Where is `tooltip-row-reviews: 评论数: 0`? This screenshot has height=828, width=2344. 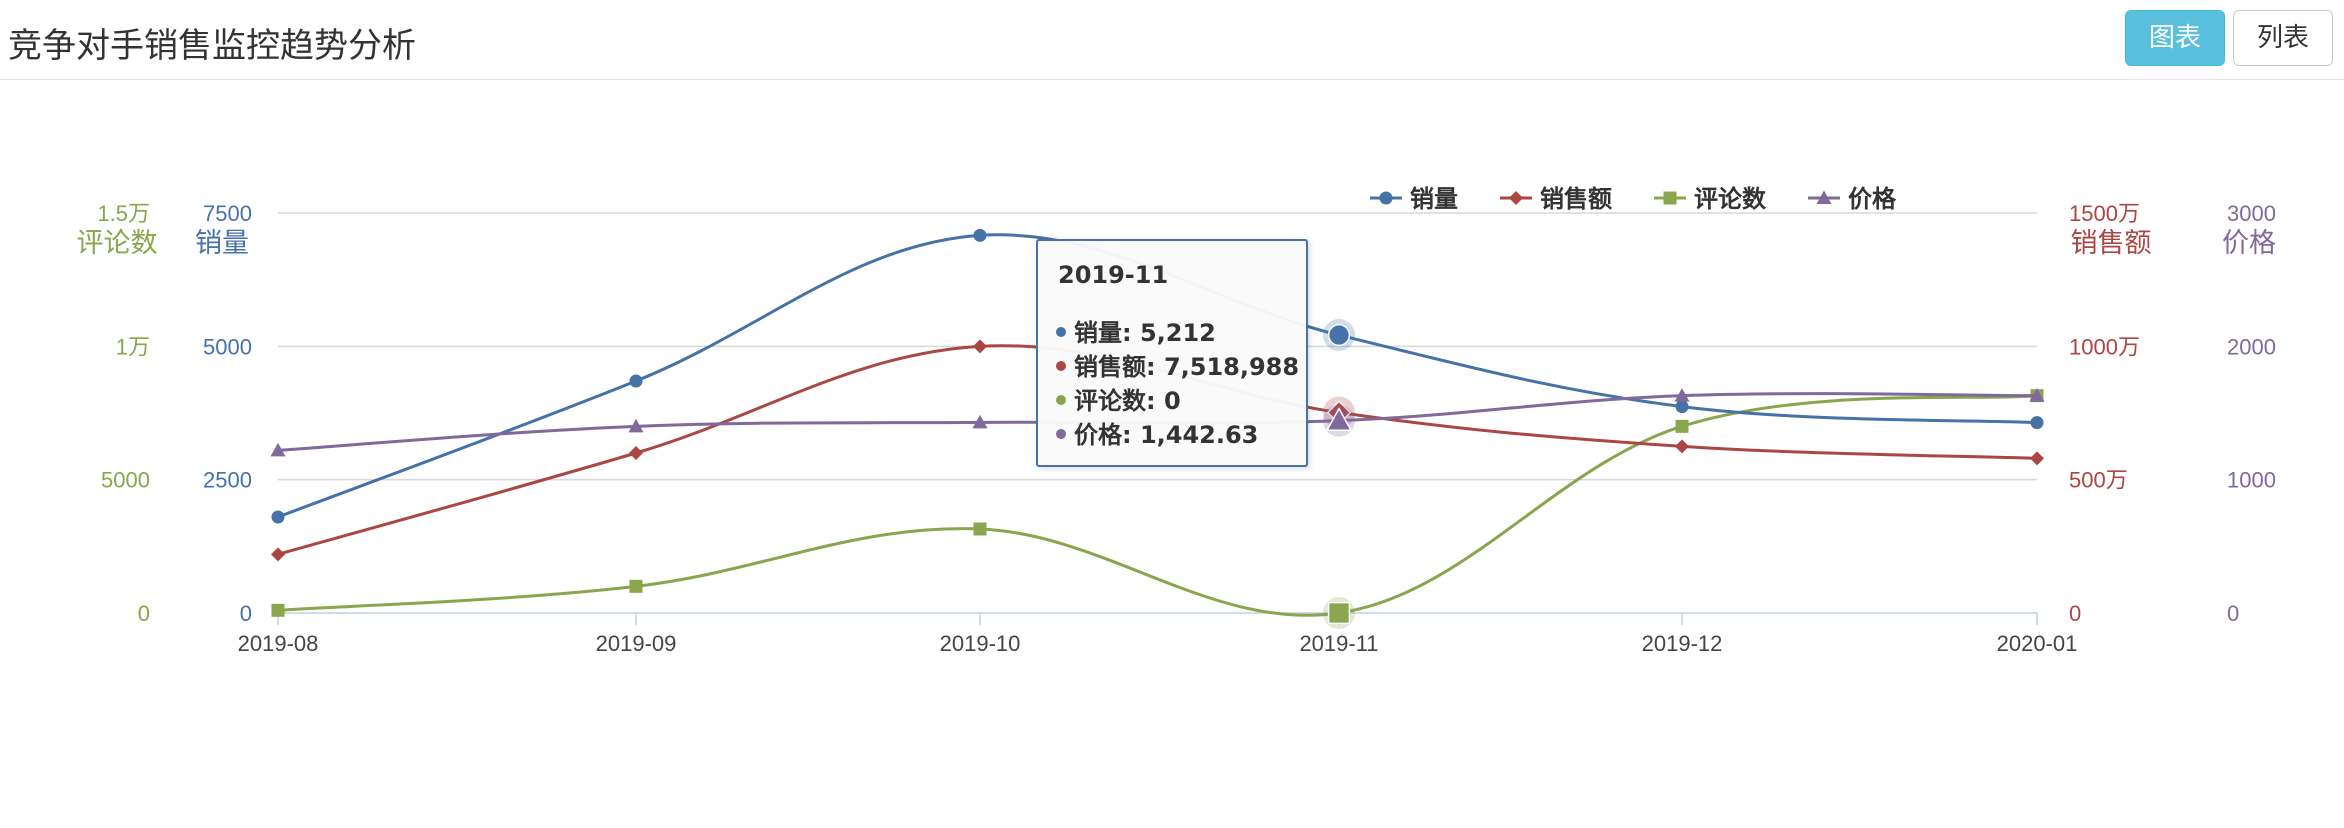
tooltip-row-reviews: 评论数: 0 is located at coordinates (1118, 398).